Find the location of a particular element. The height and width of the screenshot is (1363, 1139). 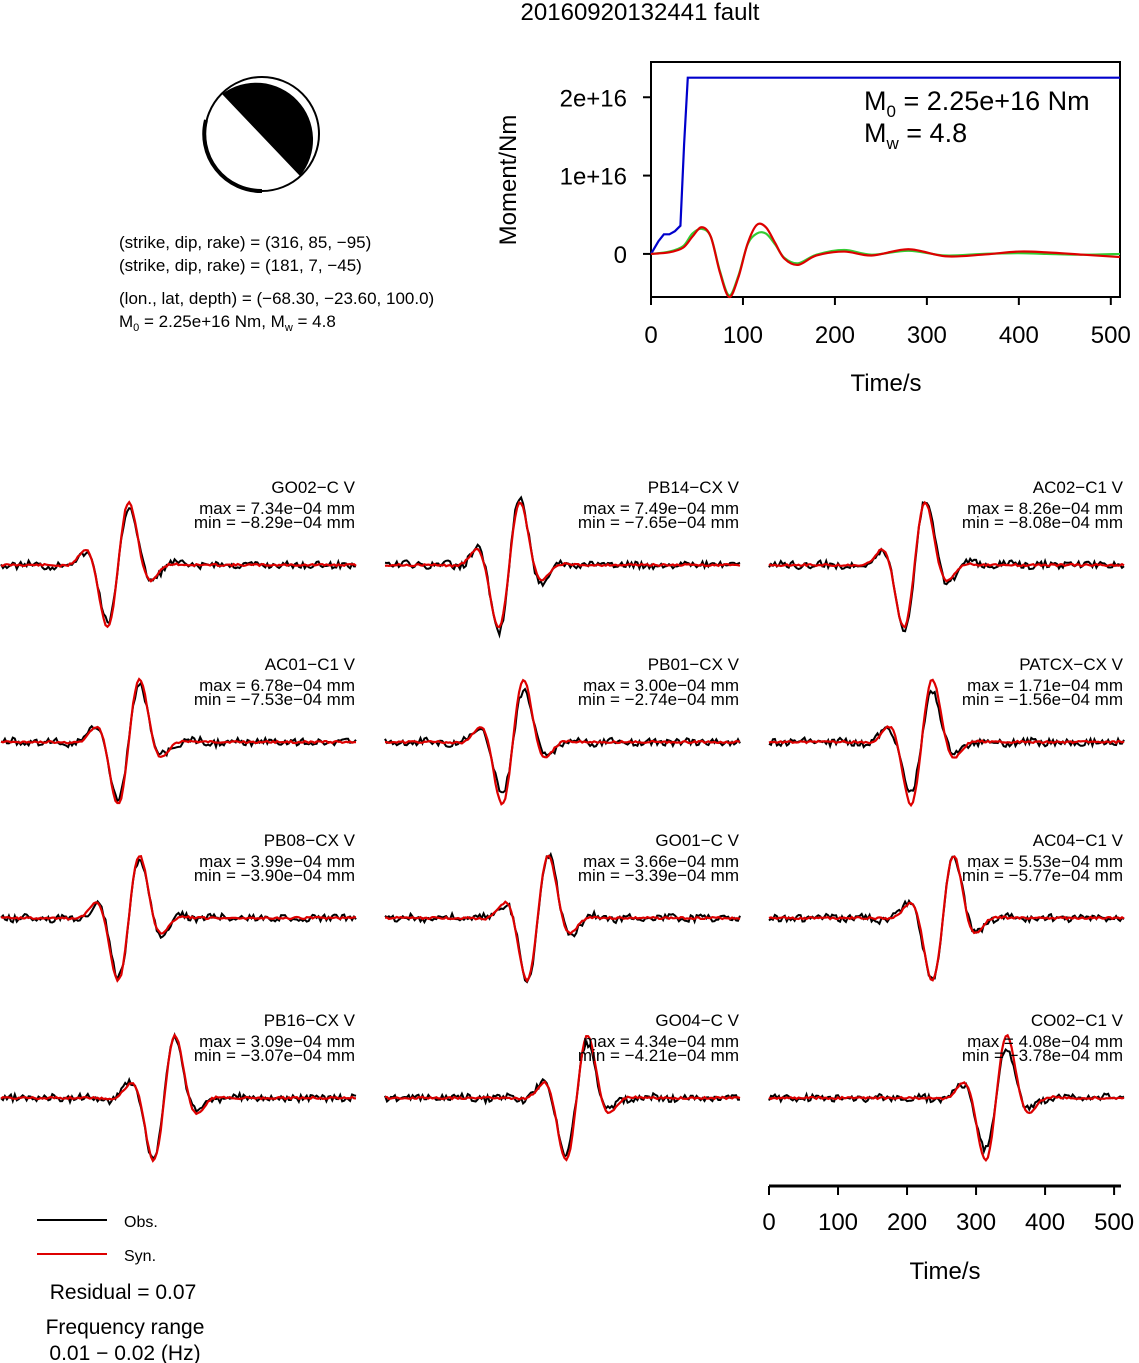

station-name-label: AC04−C1 V is located at coordinates (1078, 840).